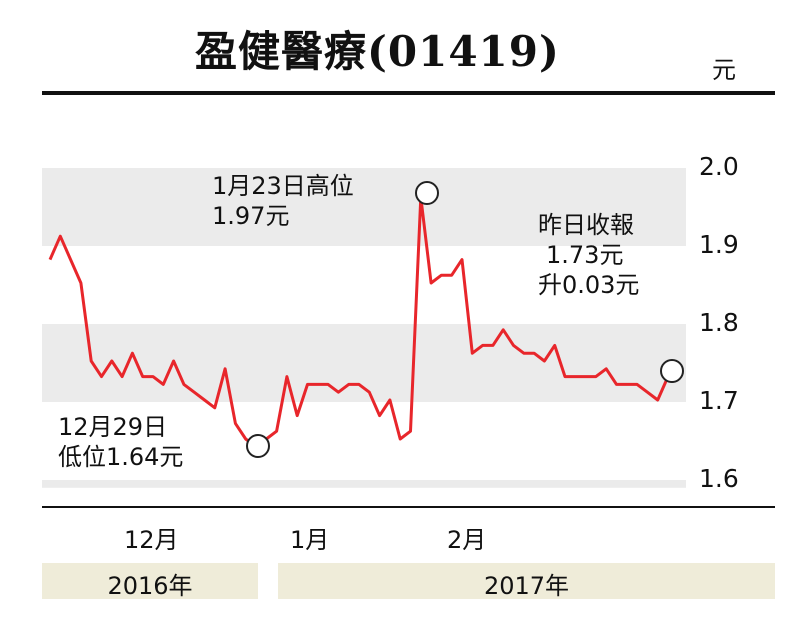  What do you see at coordinates (719, 400) in the screenshot?
I see `y-tick-label: 1.7` at bounding box center [719, 400].